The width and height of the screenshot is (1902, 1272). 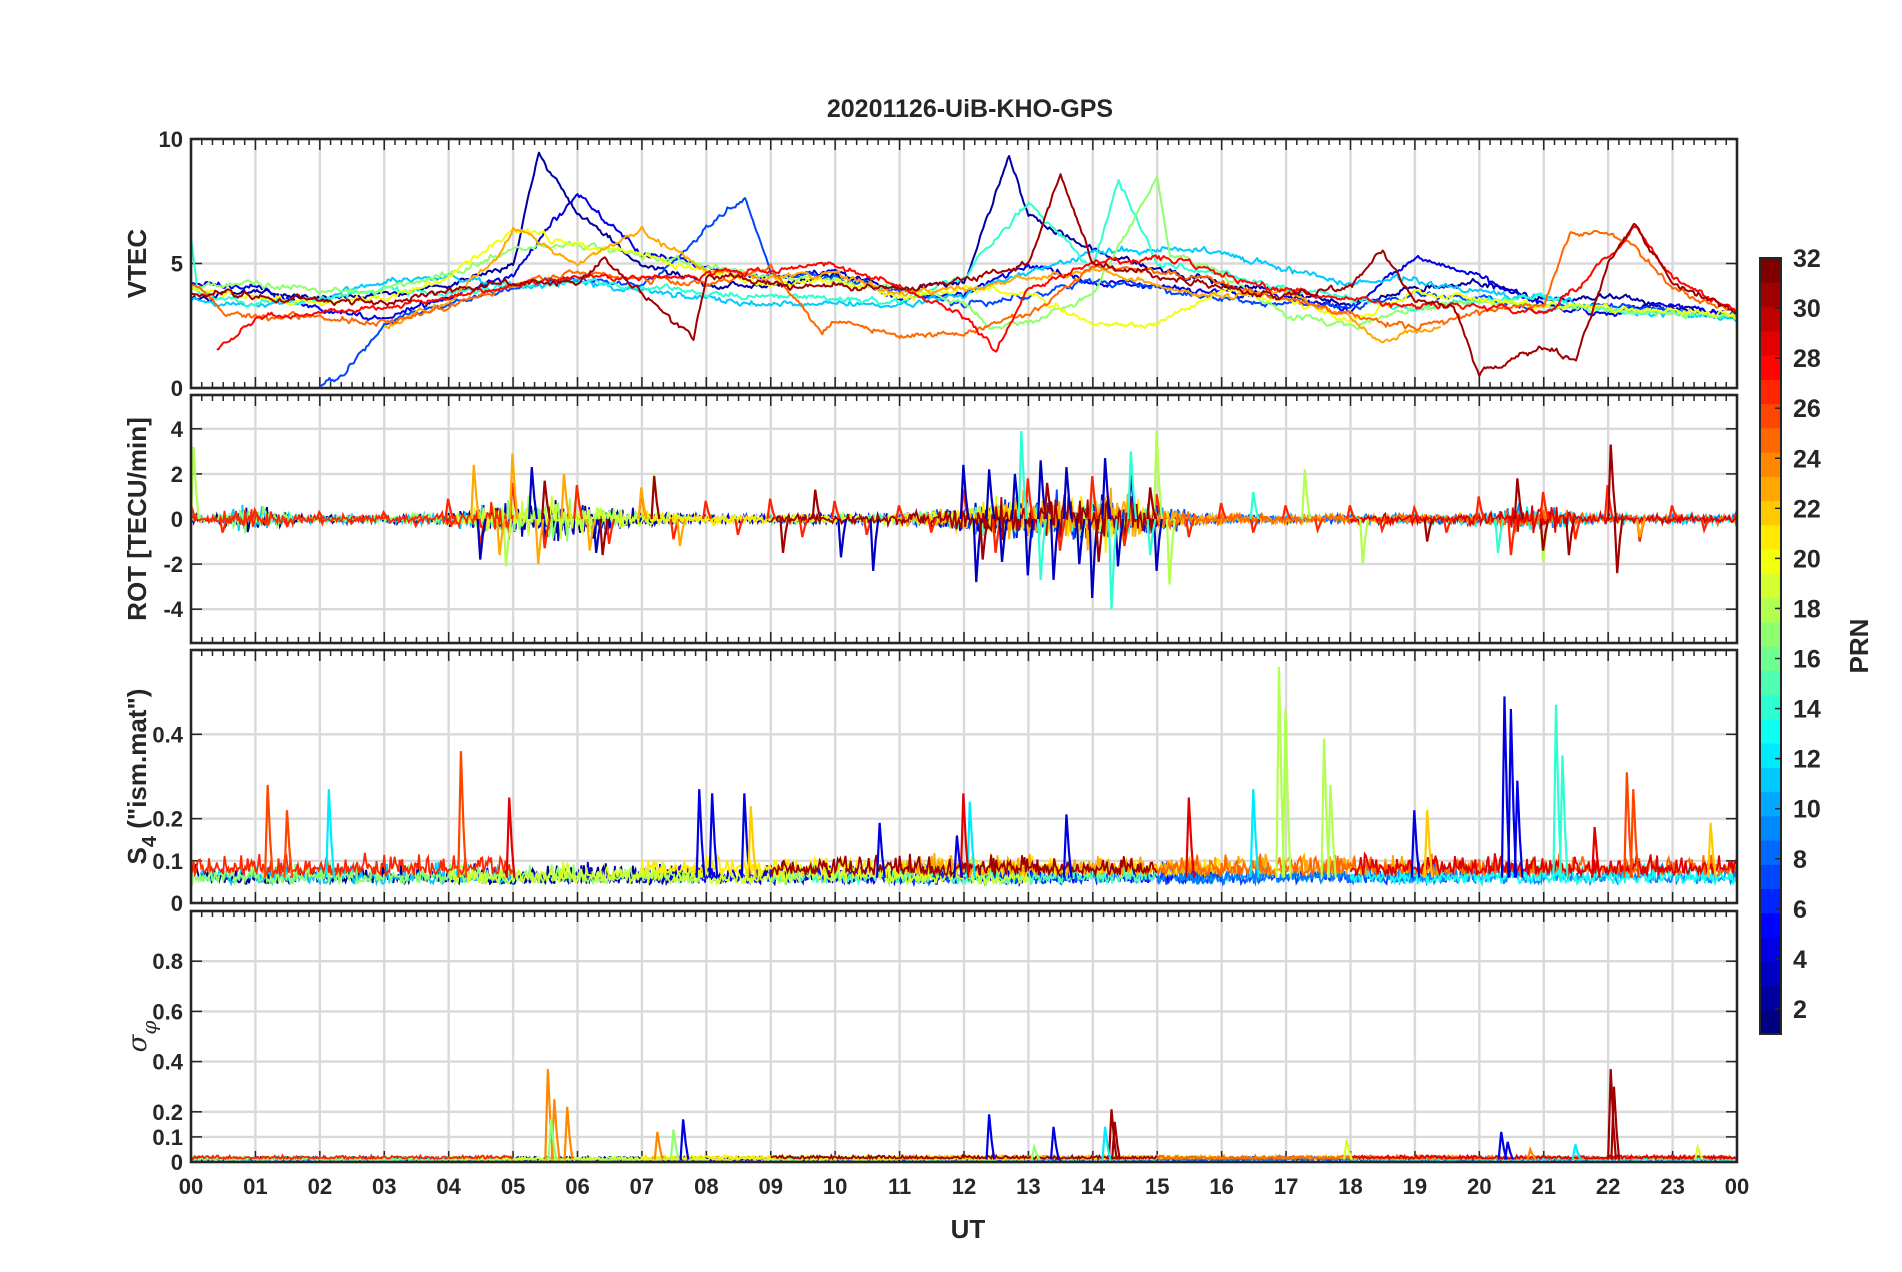 What do you see at coordinates (320, 1186) in the screenshot?
I see `x-tick-label: 02` at bounding box center [320, 1186].